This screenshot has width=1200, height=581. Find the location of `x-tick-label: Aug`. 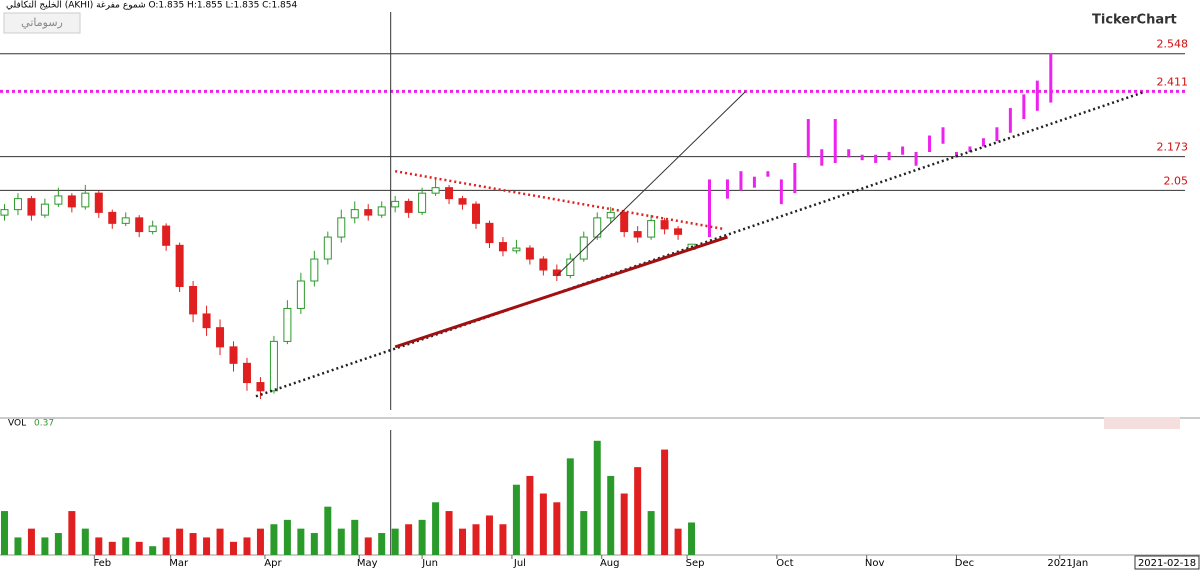

x-tick-label: Aug is located at coordinates (610, 563).